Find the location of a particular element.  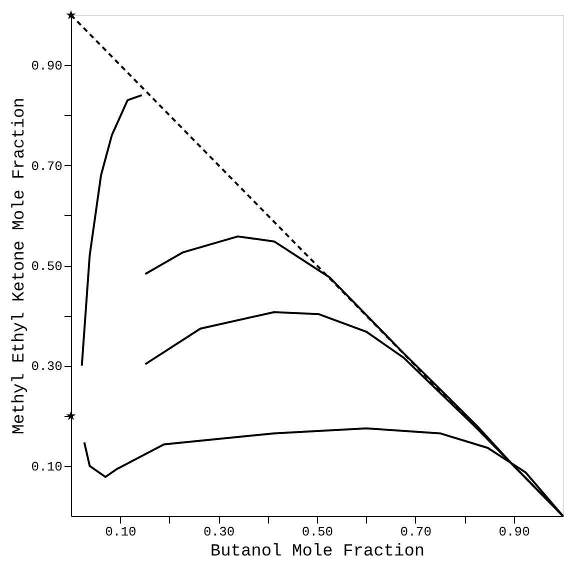

y-axis-title: Methyl Ethyl Ketone Mole Fraction is located at coordinates (20, 266).